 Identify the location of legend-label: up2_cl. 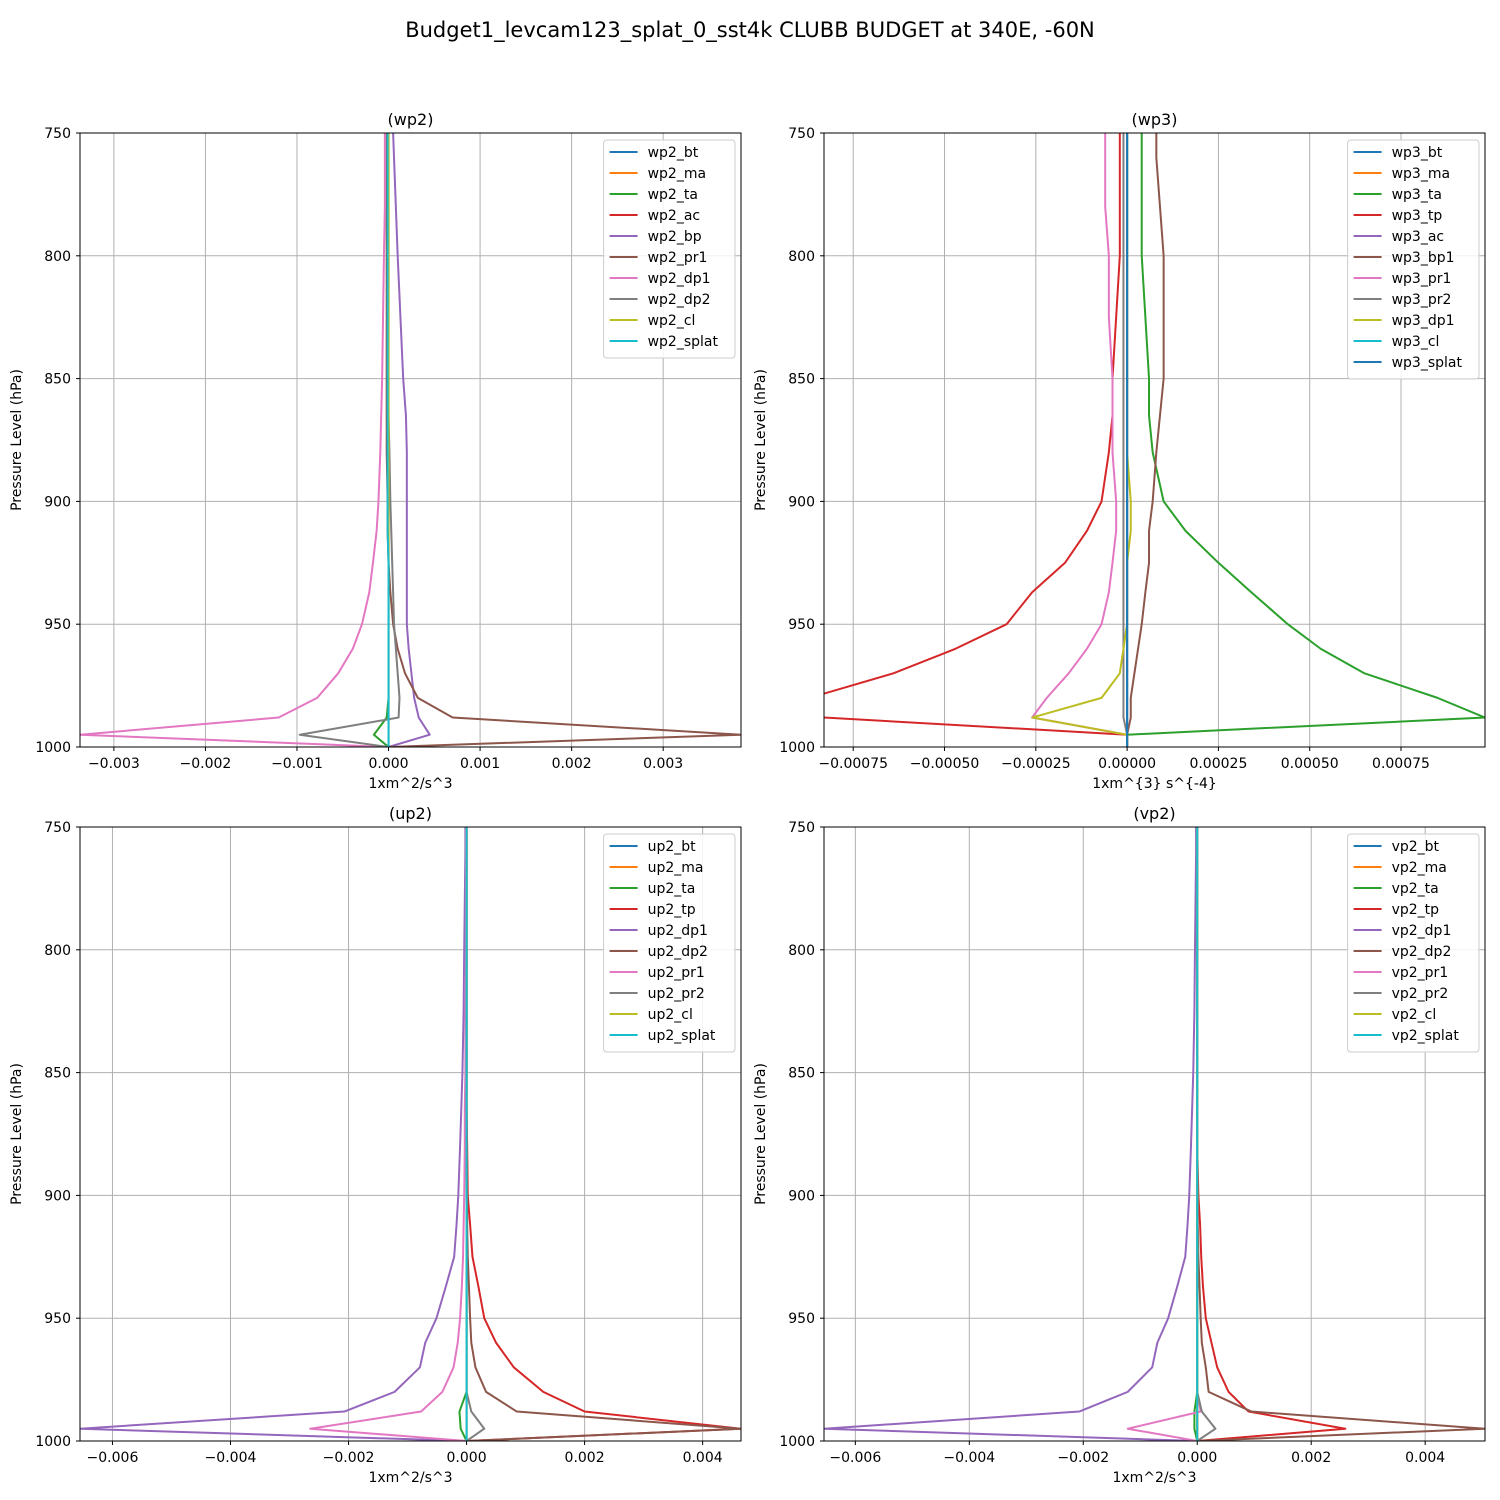
(670, 1015).